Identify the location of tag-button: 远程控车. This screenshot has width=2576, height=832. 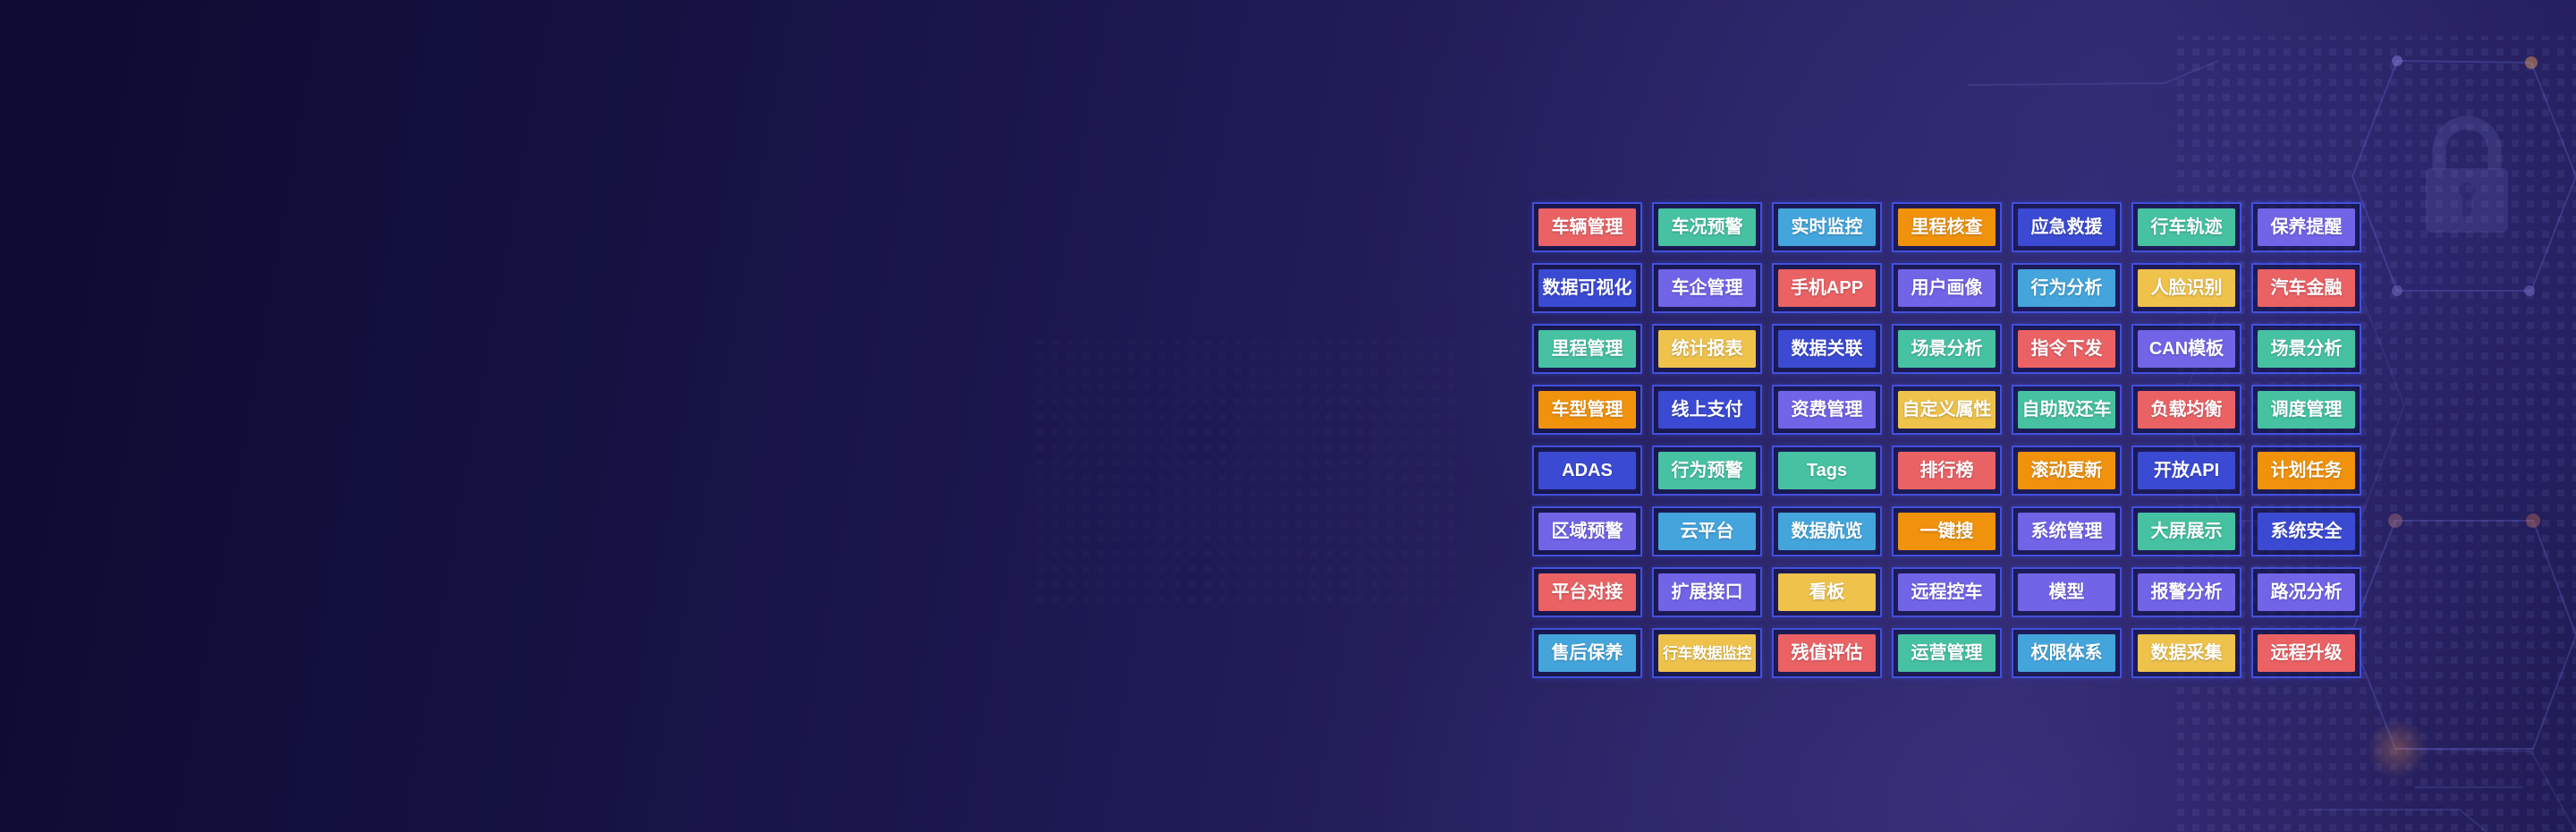
(1947, 592).